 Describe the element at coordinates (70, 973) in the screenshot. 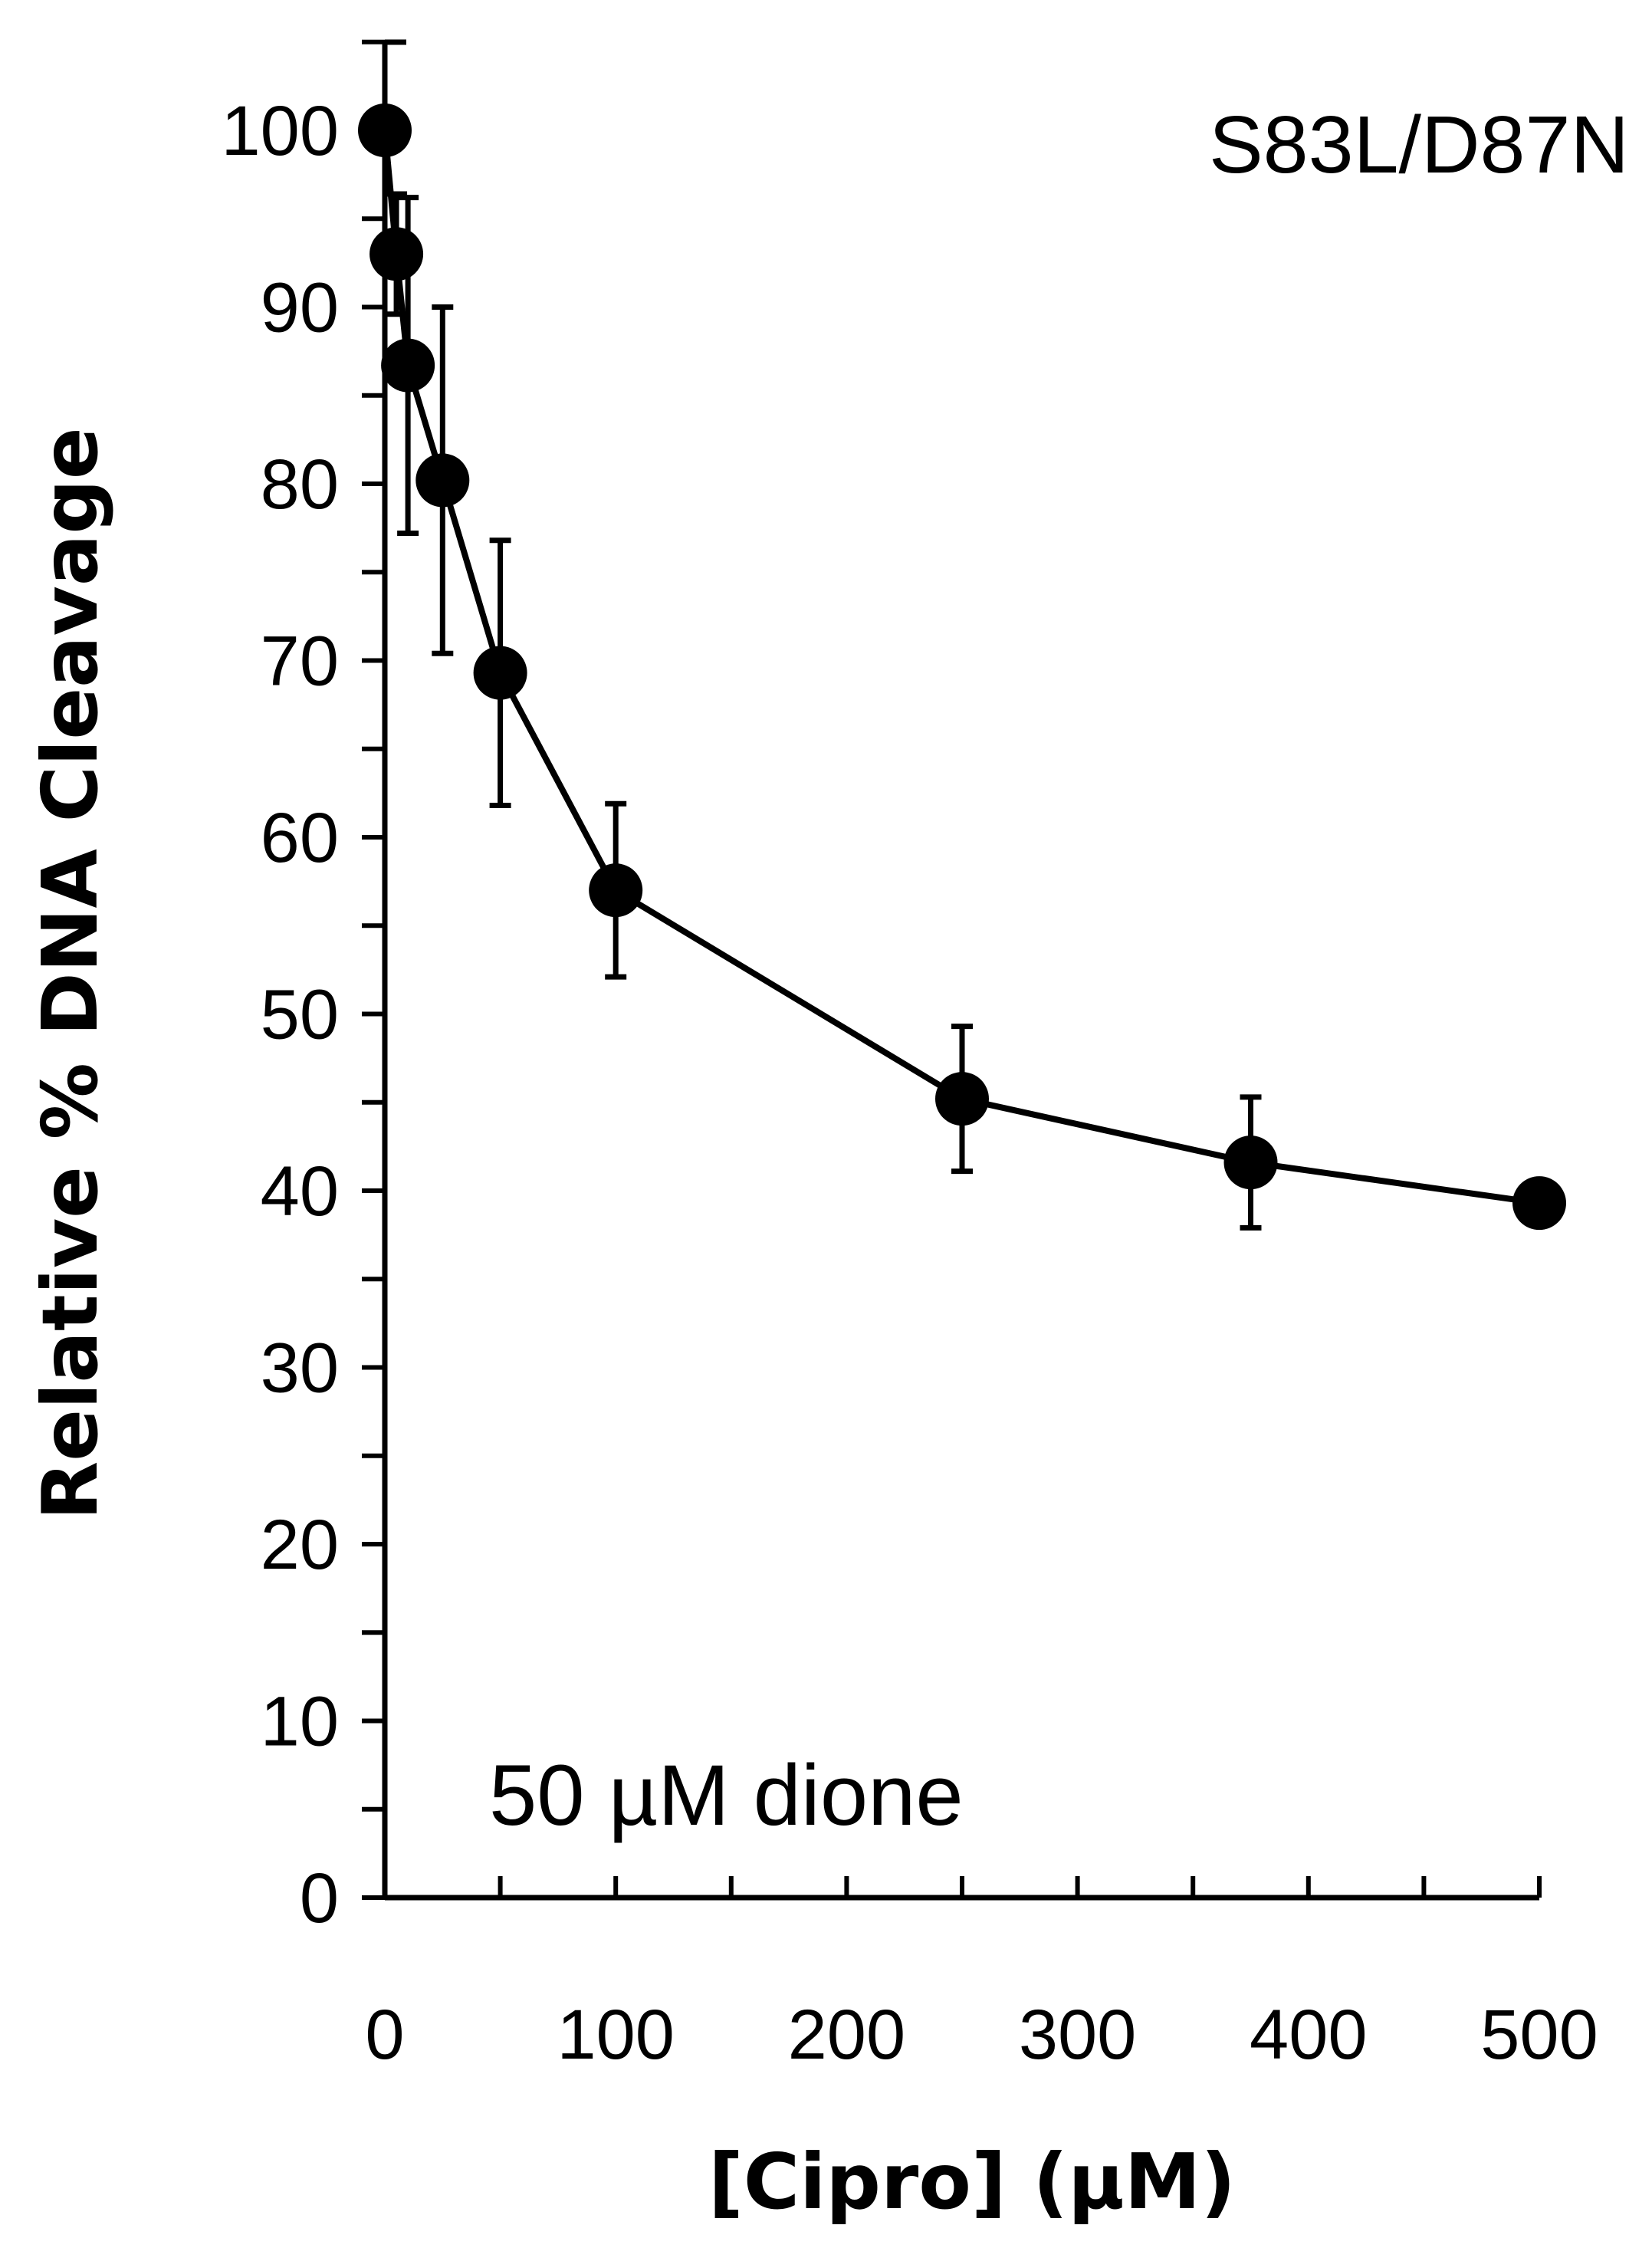

I see `y-axis-title: Relative % DNA Cleavage` at that location.